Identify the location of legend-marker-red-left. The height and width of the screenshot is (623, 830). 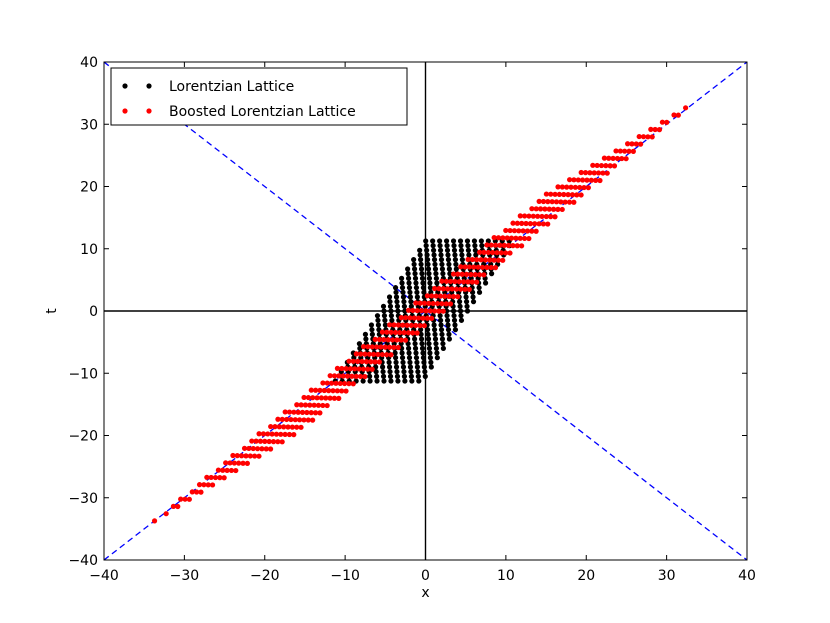
(125, 111).